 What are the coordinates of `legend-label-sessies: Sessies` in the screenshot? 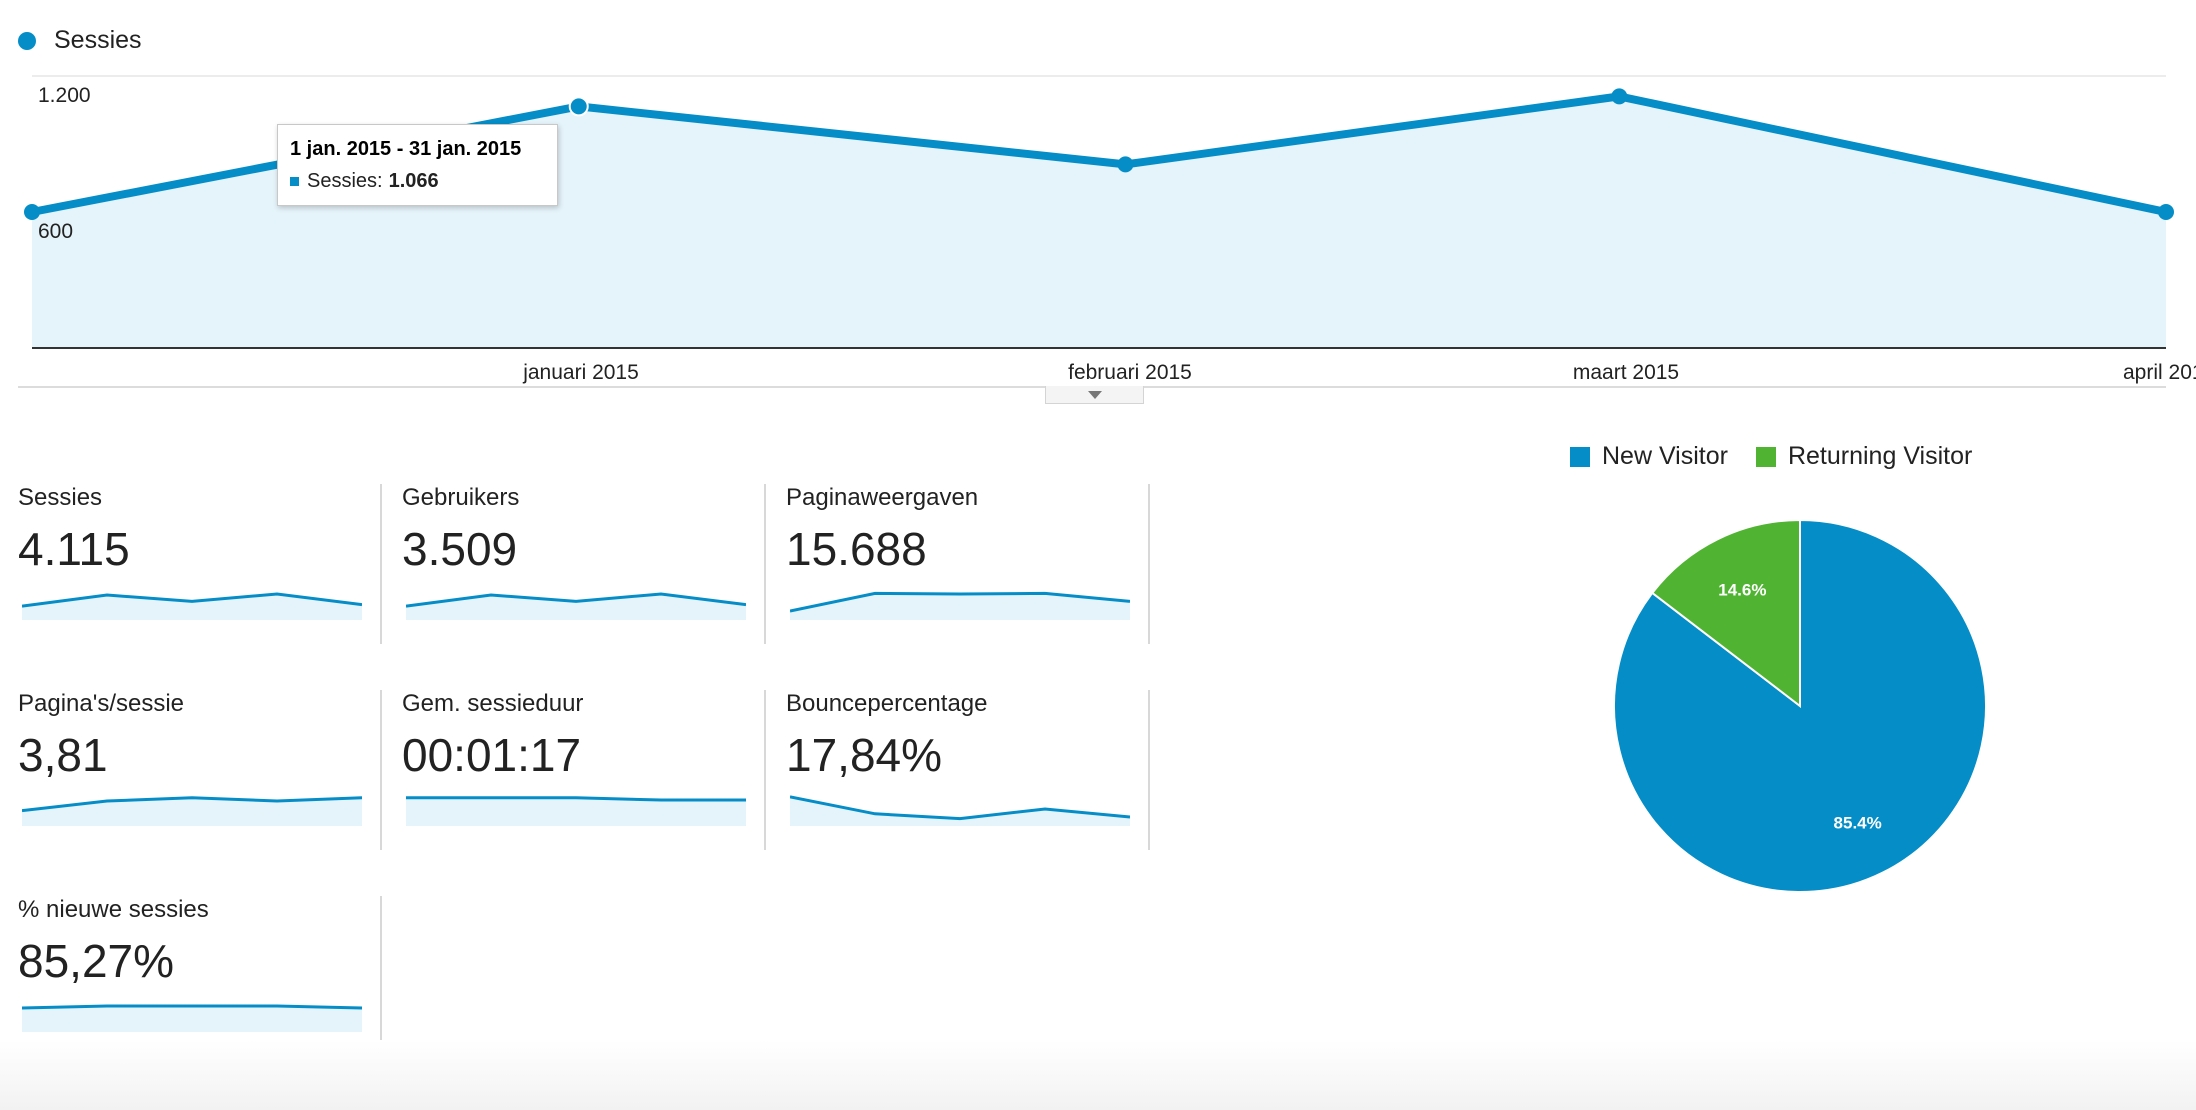 It's located at (98, 40).